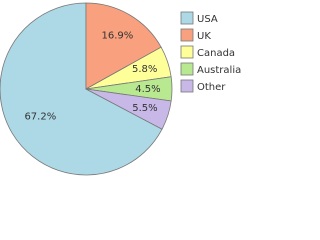 The width and height of the screenshot is (320, 240). I want to click on slice-label: 5.5%, so click(144, 108).